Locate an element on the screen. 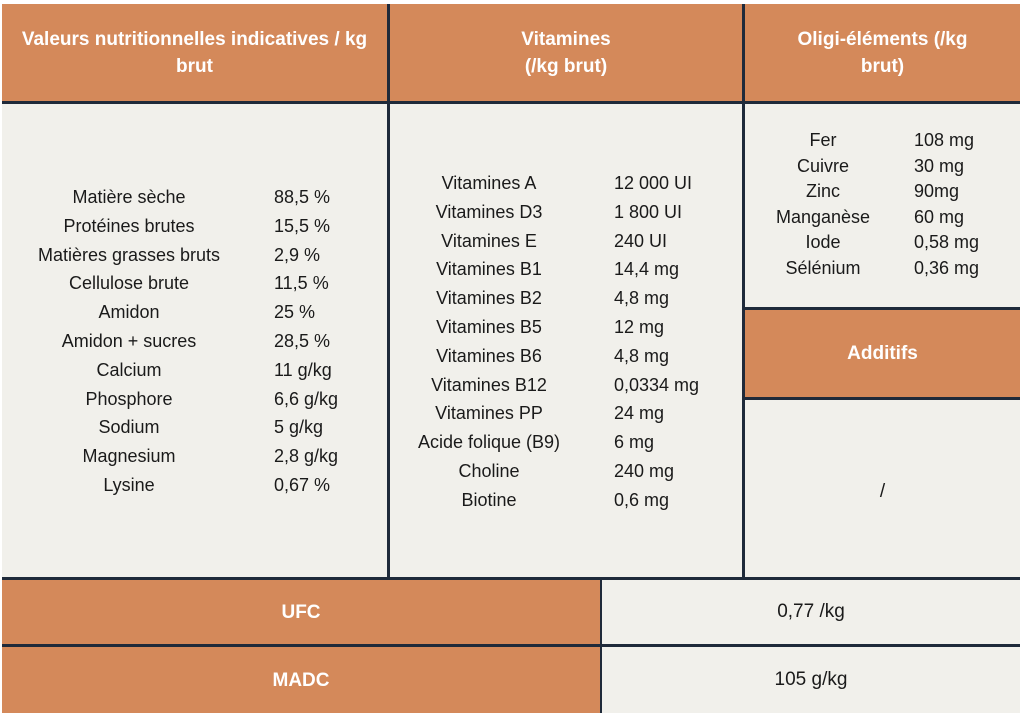  madc-label-cell: MADC is located at coordinates (301, 680).